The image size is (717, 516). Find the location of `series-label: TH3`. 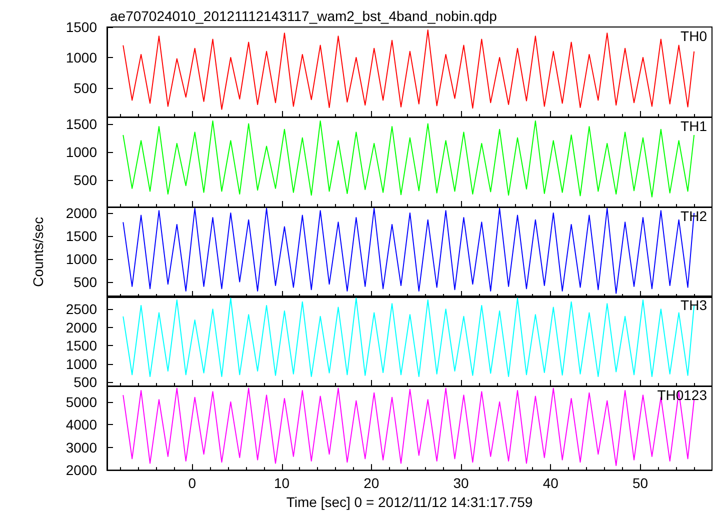

series-label: TH3 is located at coordinates (694, 305).